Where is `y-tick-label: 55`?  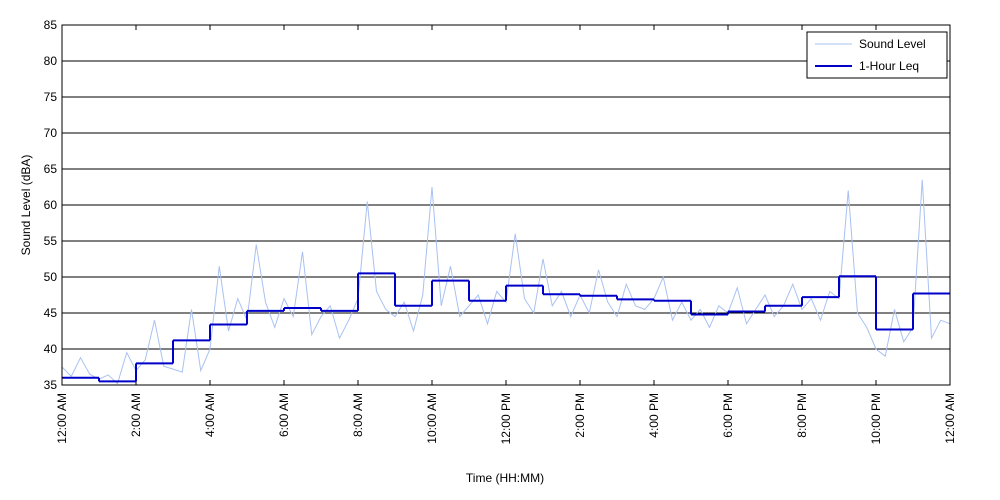 y-tick-label: 55 is located at coordinates (51, 241).